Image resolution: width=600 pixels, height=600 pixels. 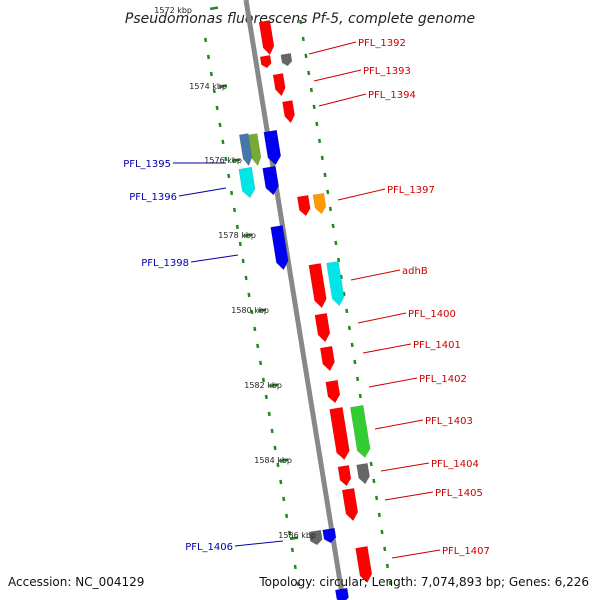 What do you see at coordinates (208, 86) in the screenshot?
I see `tick-label: 1574 kbp` at bounding box center [208, 86].